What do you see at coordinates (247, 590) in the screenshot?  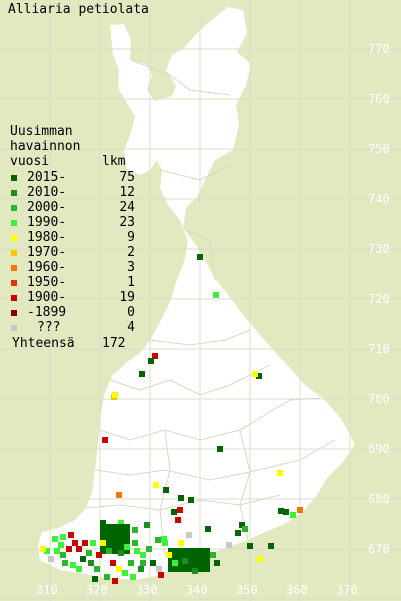 I see `x-tick-label: 350` at bounding box center [247, 590].